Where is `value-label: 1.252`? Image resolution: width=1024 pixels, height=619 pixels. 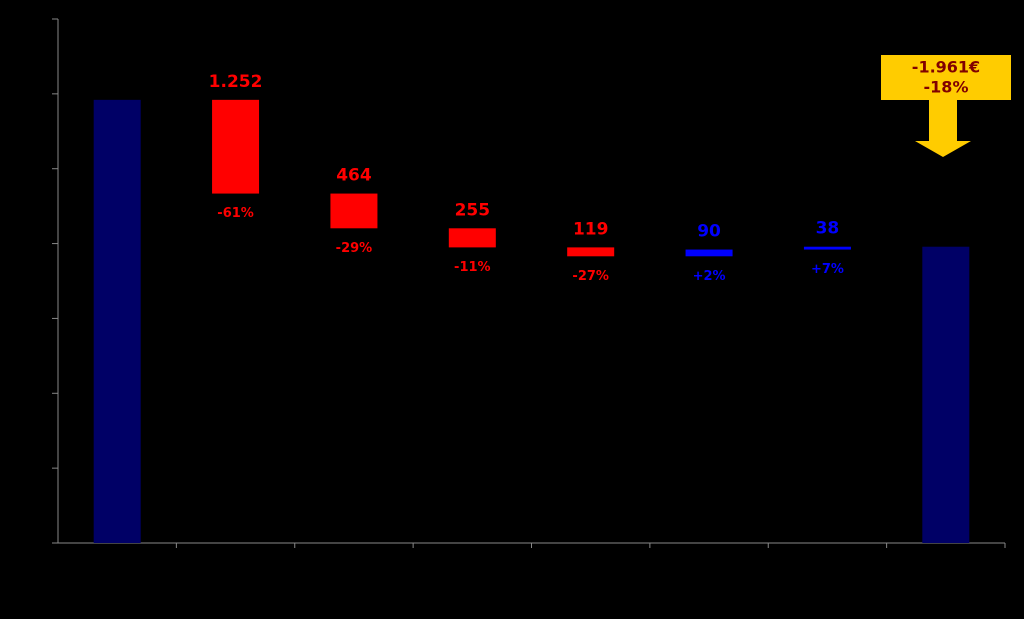 value-label: 1.252 is located at coordinates (236, 82).